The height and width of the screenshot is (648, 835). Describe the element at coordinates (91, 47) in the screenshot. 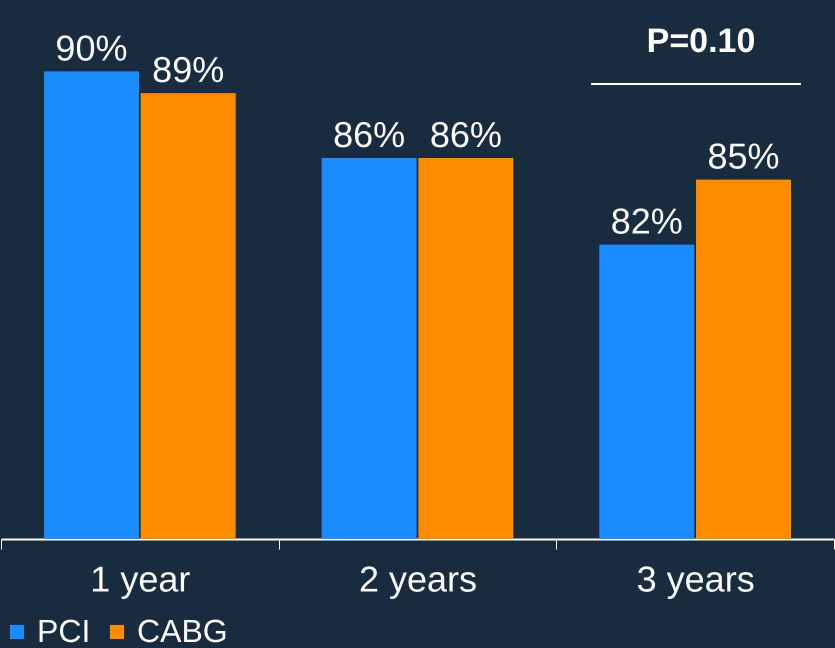

I see `data-label: 90%` at that location.